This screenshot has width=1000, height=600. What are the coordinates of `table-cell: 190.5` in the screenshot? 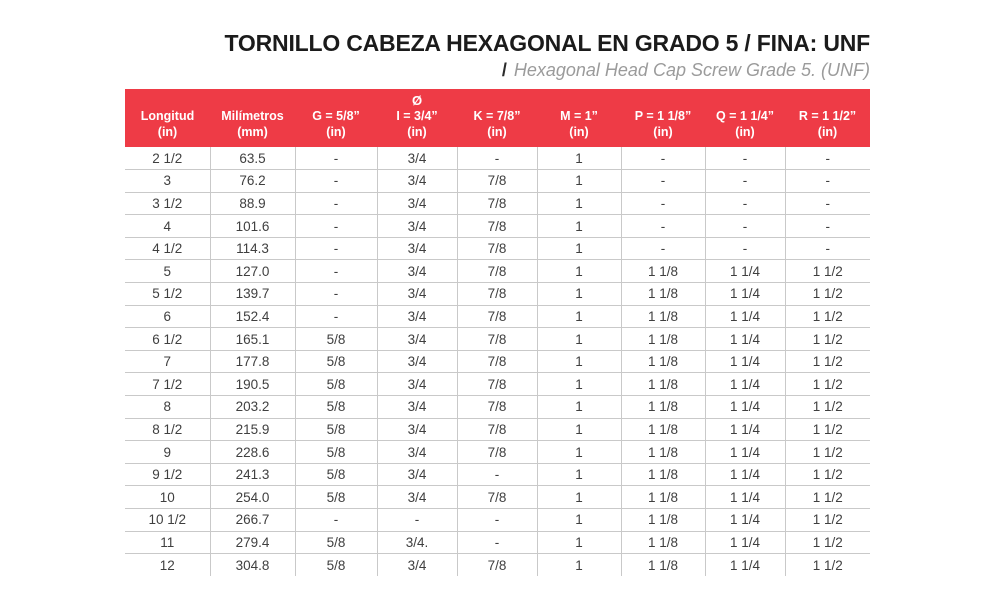 It's located at (252, 384).